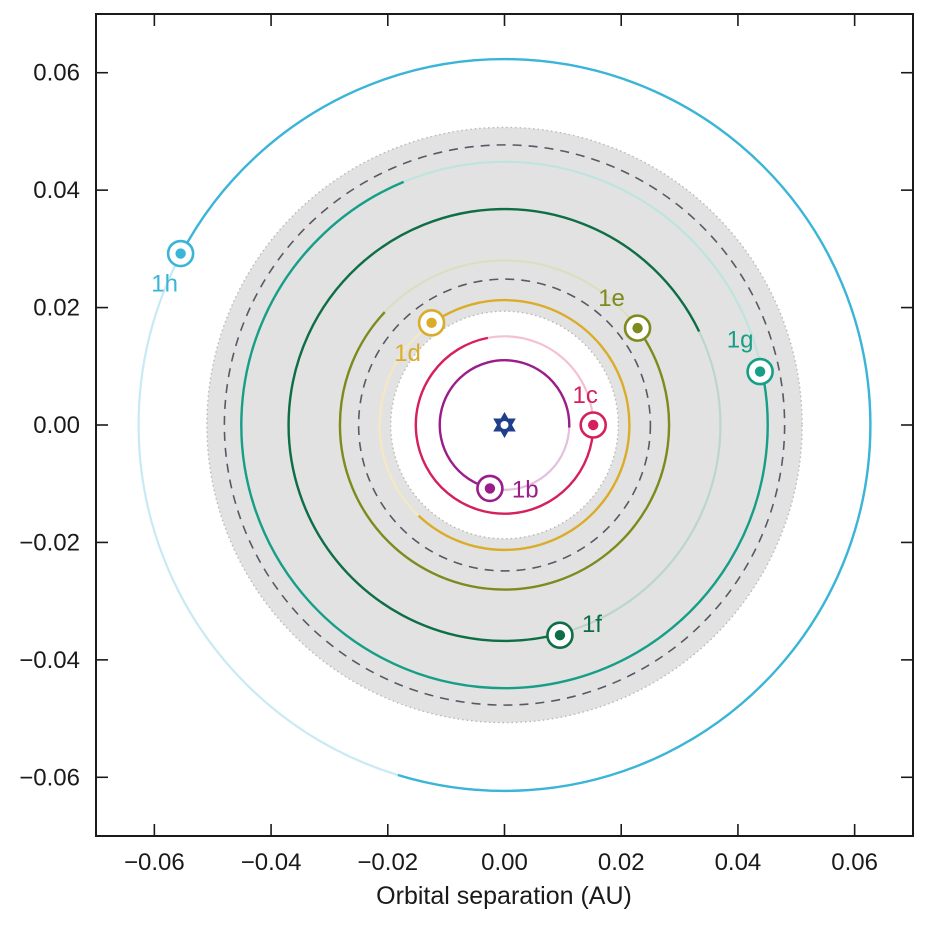  What do you see at coordinates (525, 489) in the screenshot?
I see `planet-1b-label: 1b` at bounding box center [525, 489].